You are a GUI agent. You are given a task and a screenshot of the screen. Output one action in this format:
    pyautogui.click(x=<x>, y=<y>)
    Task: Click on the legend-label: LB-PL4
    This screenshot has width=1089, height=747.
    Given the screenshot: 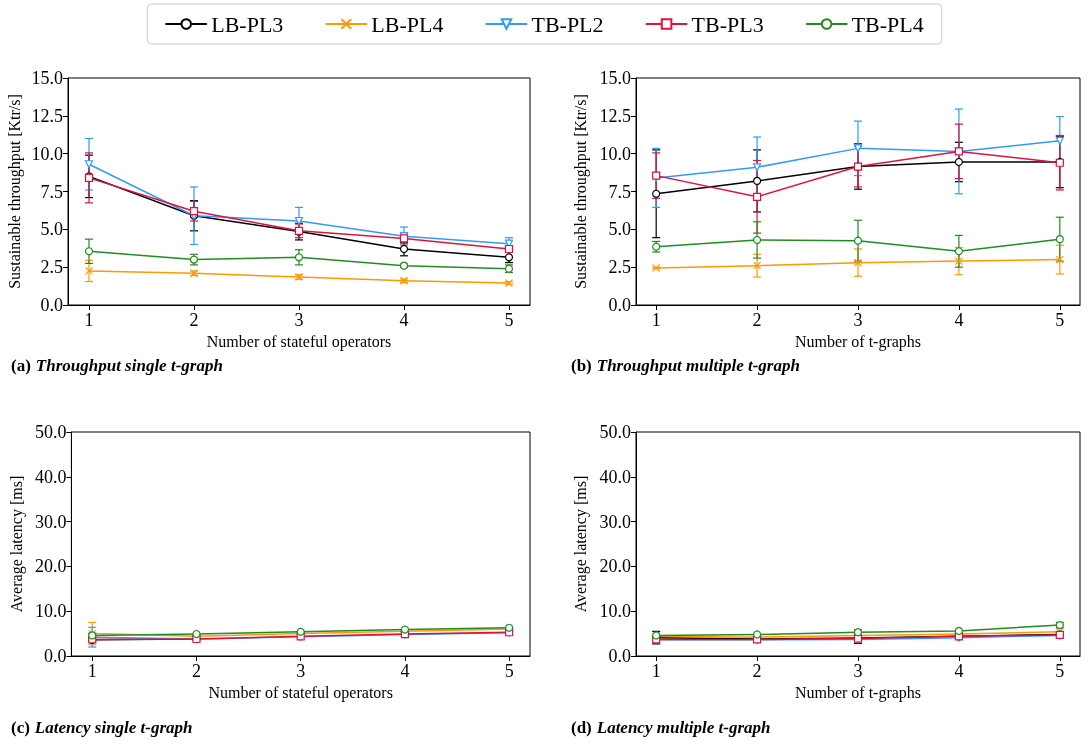 What is the action you would take?
    pyautogui.click(x=407, y=24)
    